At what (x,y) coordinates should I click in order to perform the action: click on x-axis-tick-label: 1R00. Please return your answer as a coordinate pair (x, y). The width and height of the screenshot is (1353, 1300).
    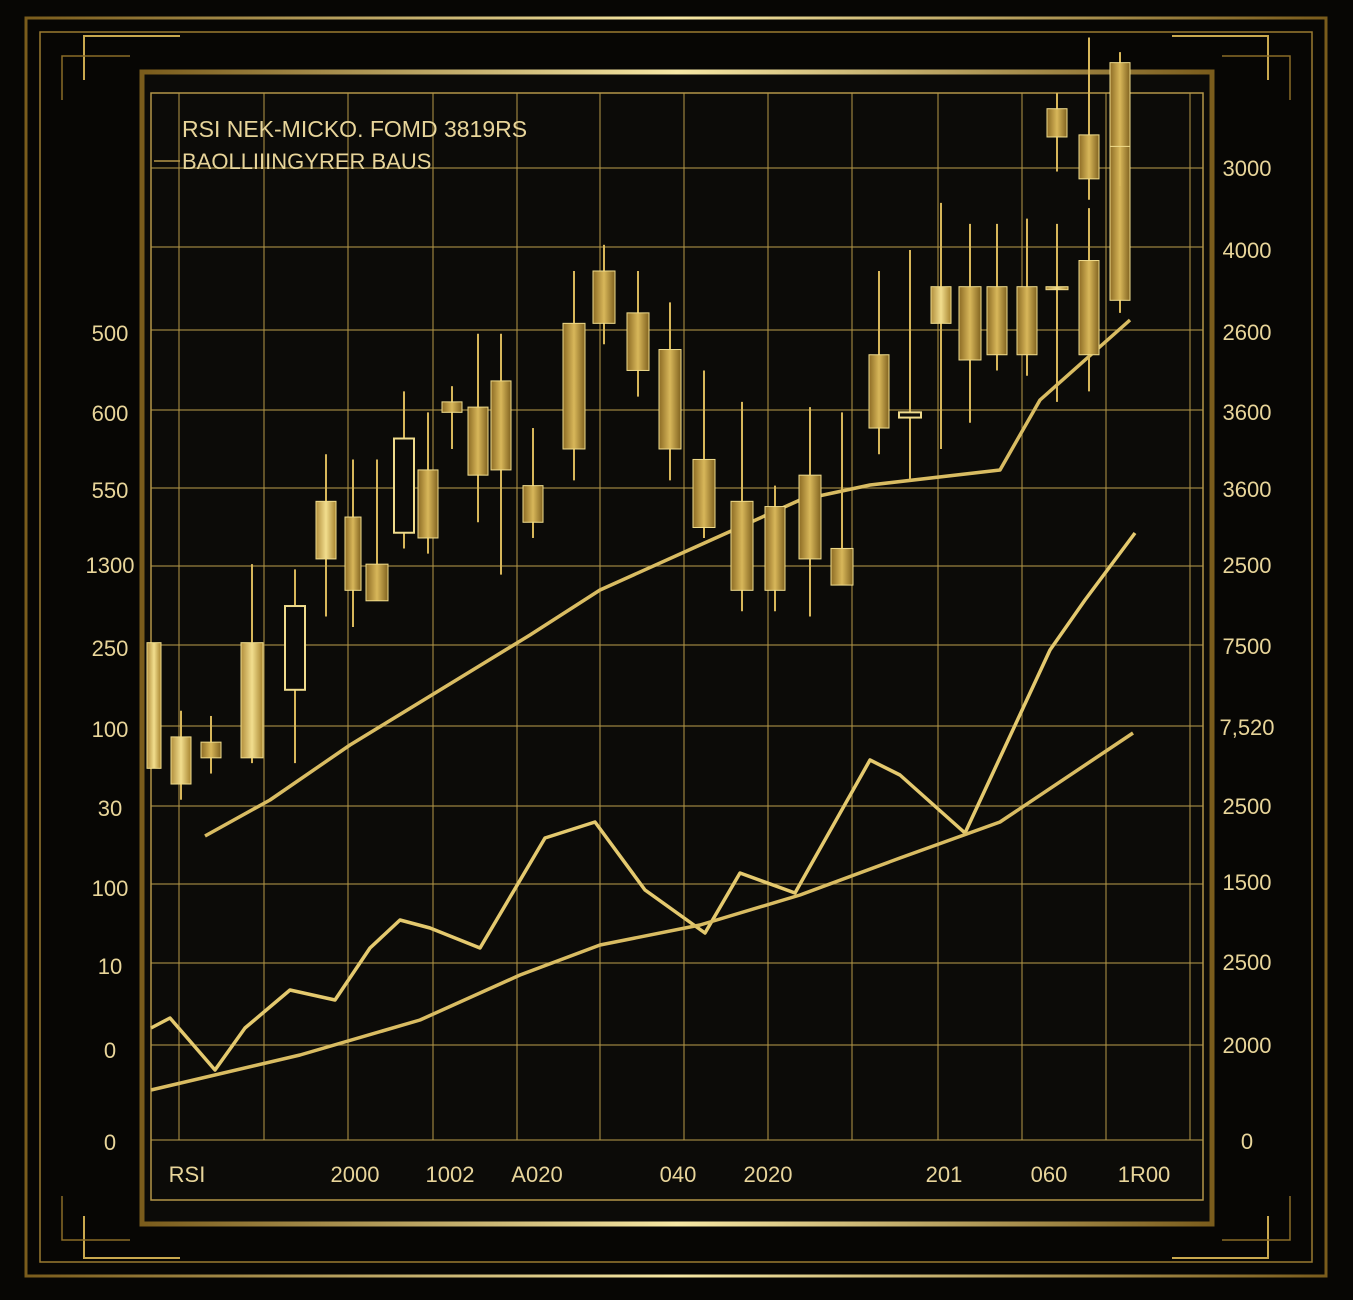
    Looking at the image, I should click on (1144, 1174).